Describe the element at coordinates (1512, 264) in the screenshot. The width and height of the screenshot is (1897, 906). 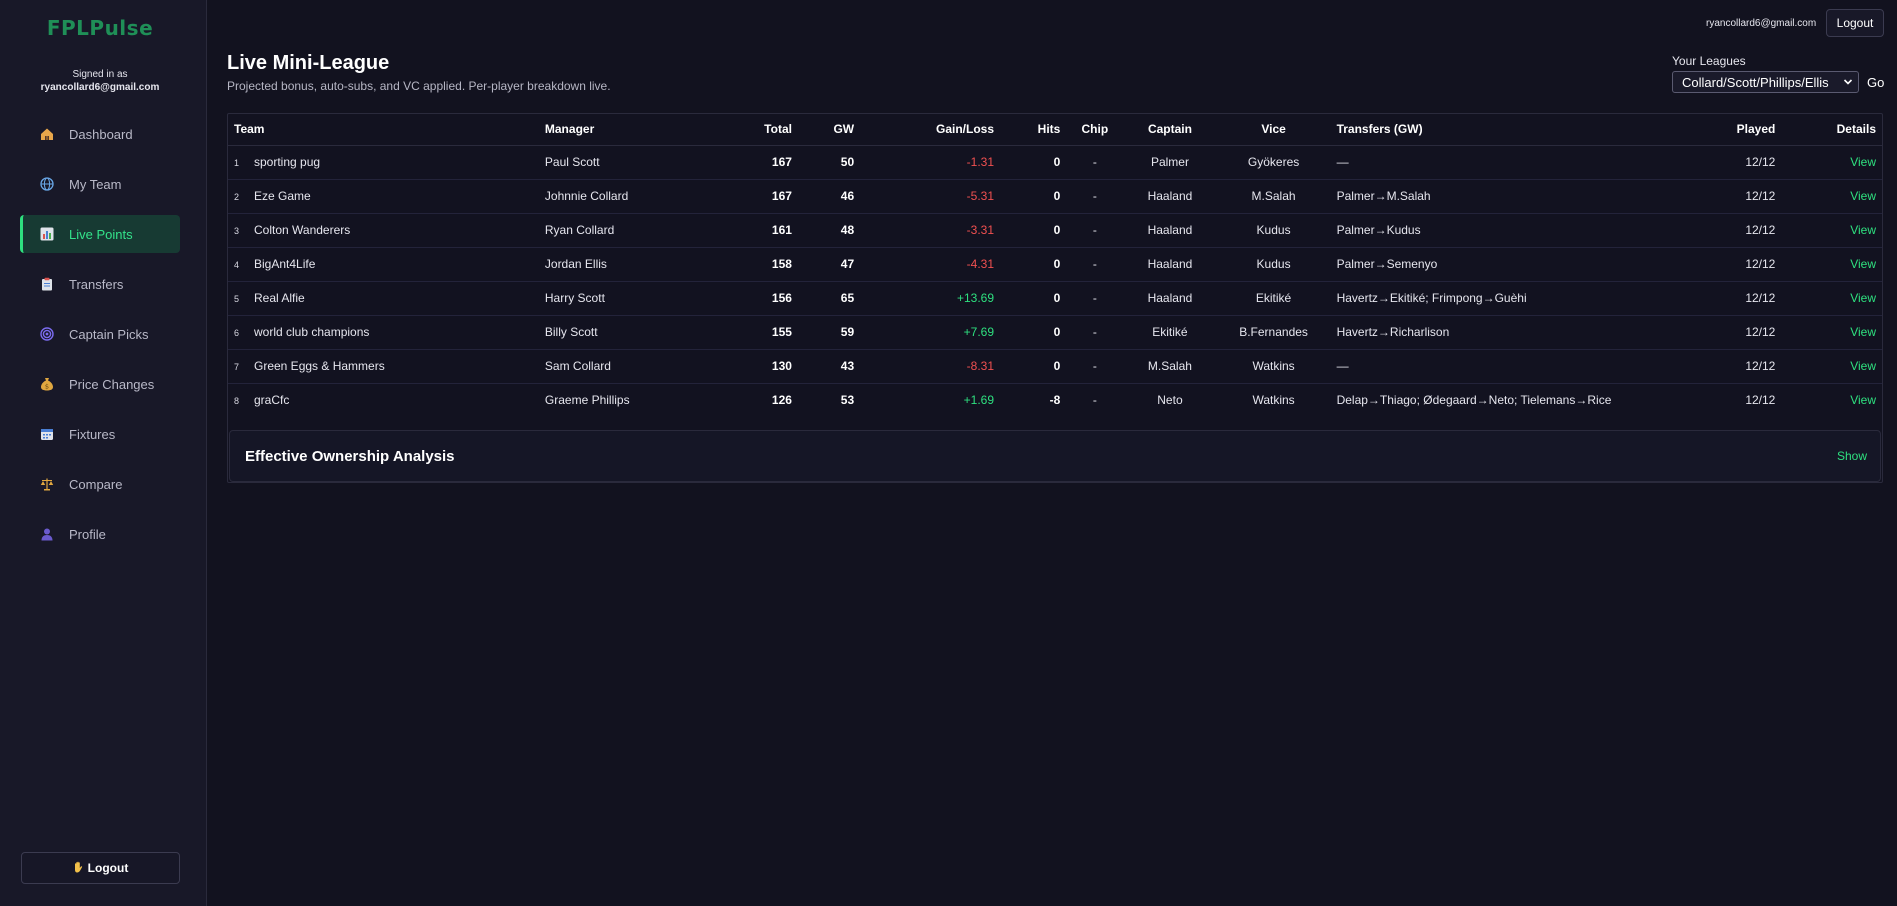
I see `transfers-cell: Palmer→Semenyo` at that location.